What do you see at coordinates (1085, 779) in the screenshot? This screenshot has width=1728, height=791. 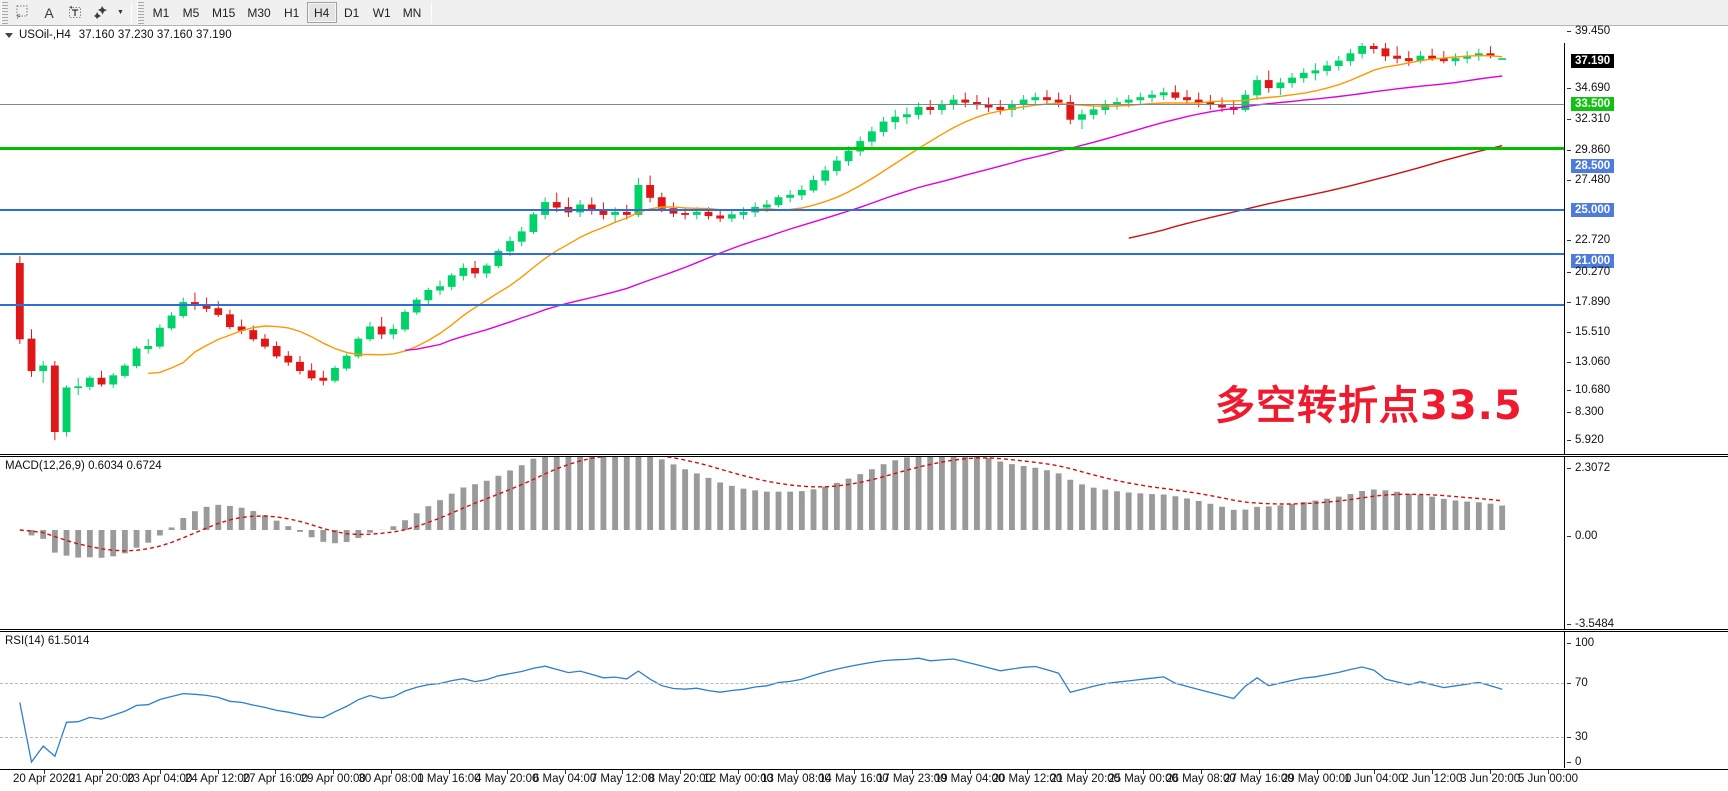 I see `time-label: 21 May 20:00` at bounding box center [1085, 779].